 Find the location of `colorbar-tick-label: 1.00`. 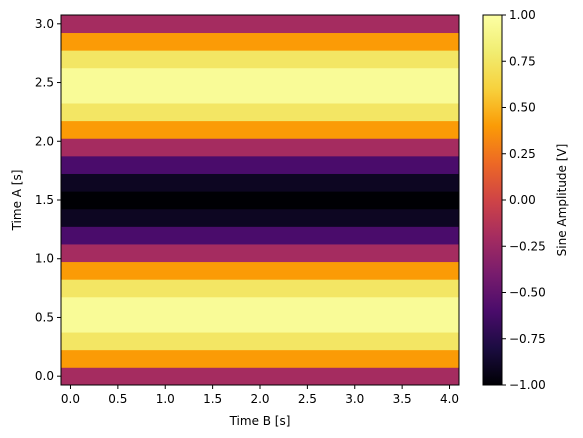

colorbar-tick-label: 1.00 is located at coordinates (522, 15).